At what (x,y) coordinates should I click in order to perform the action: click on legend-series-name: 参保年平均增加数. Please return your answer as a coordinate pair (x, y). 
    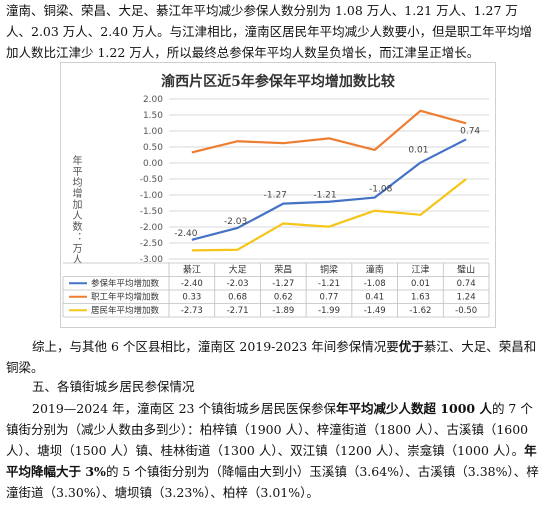
    Looking at the image, I should click on (125, 283).